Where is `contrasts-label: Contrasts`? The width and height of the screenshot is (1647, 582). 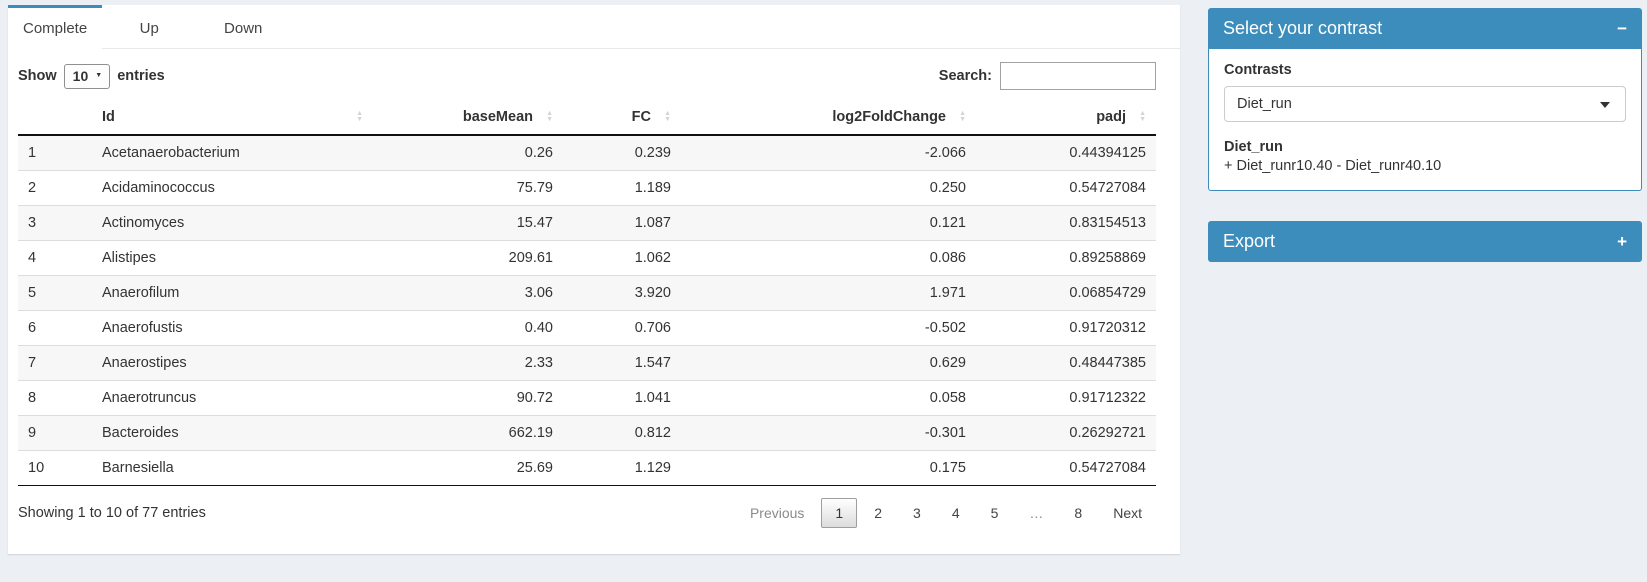 contrasts-label: Contrasts is located at coordinates (1258, 70).